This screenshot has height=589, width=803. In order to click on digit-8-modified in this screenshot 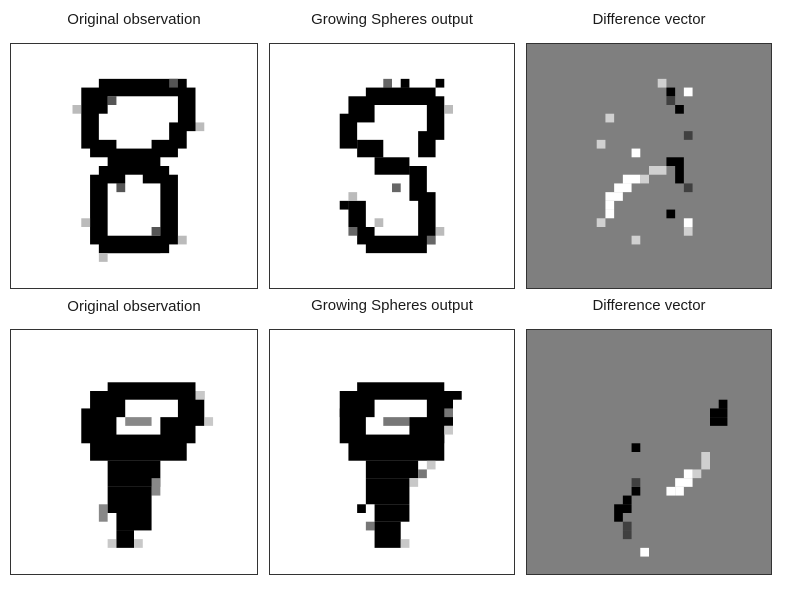, I will do `click(396, 166)`.